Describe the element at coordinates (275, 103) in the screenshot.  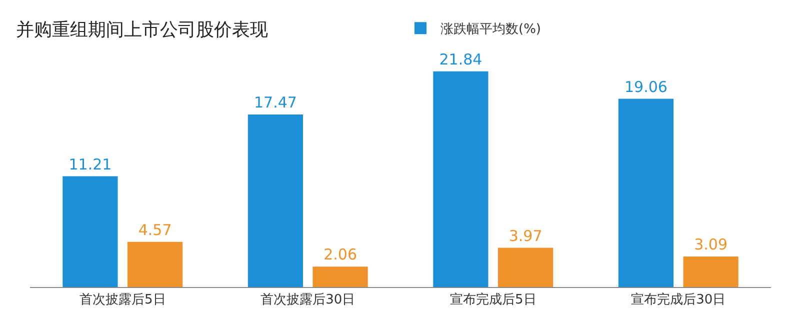
I see `data-label: 17.47` at that location.